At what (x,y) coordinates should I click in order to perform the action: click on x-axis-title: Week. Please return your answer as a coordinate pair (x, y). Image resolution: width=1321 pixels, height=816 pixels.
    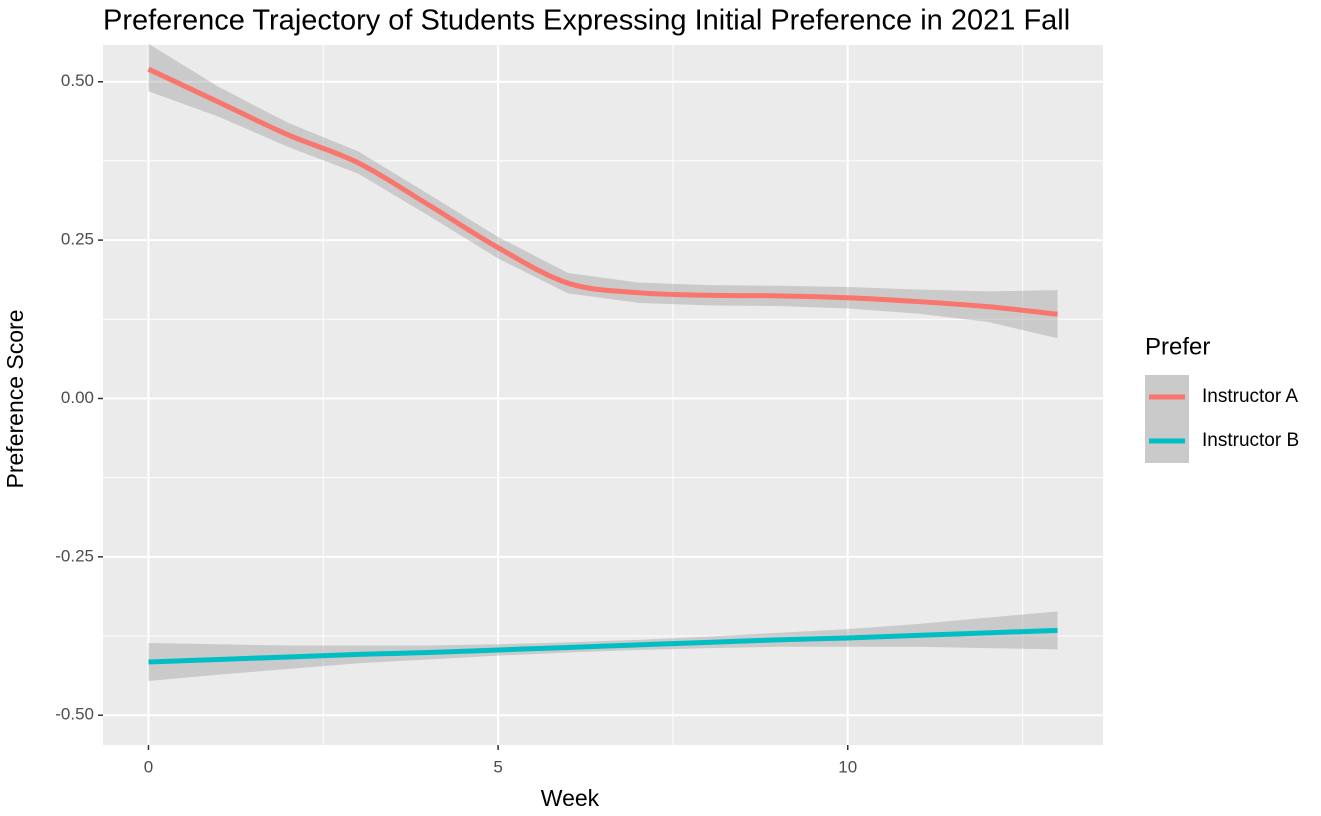
    Looking at the image, I should click on (570, 798).